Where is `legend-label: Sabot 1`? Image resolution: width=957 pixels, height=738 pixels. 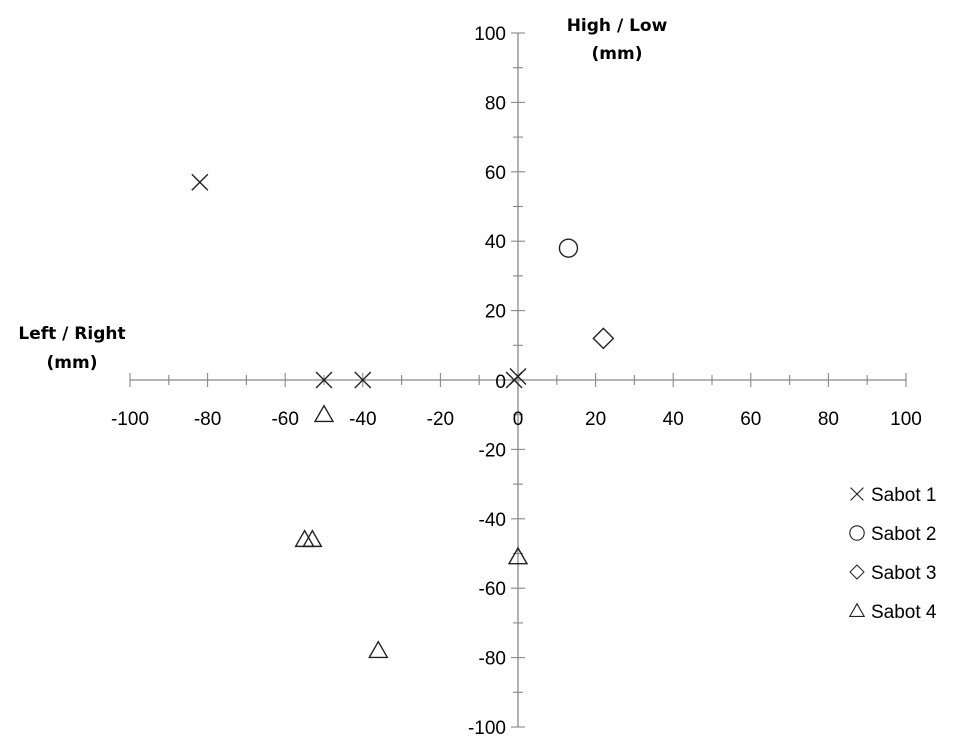 legend-label: Sabot 1 is located at coordinates (904, 495).